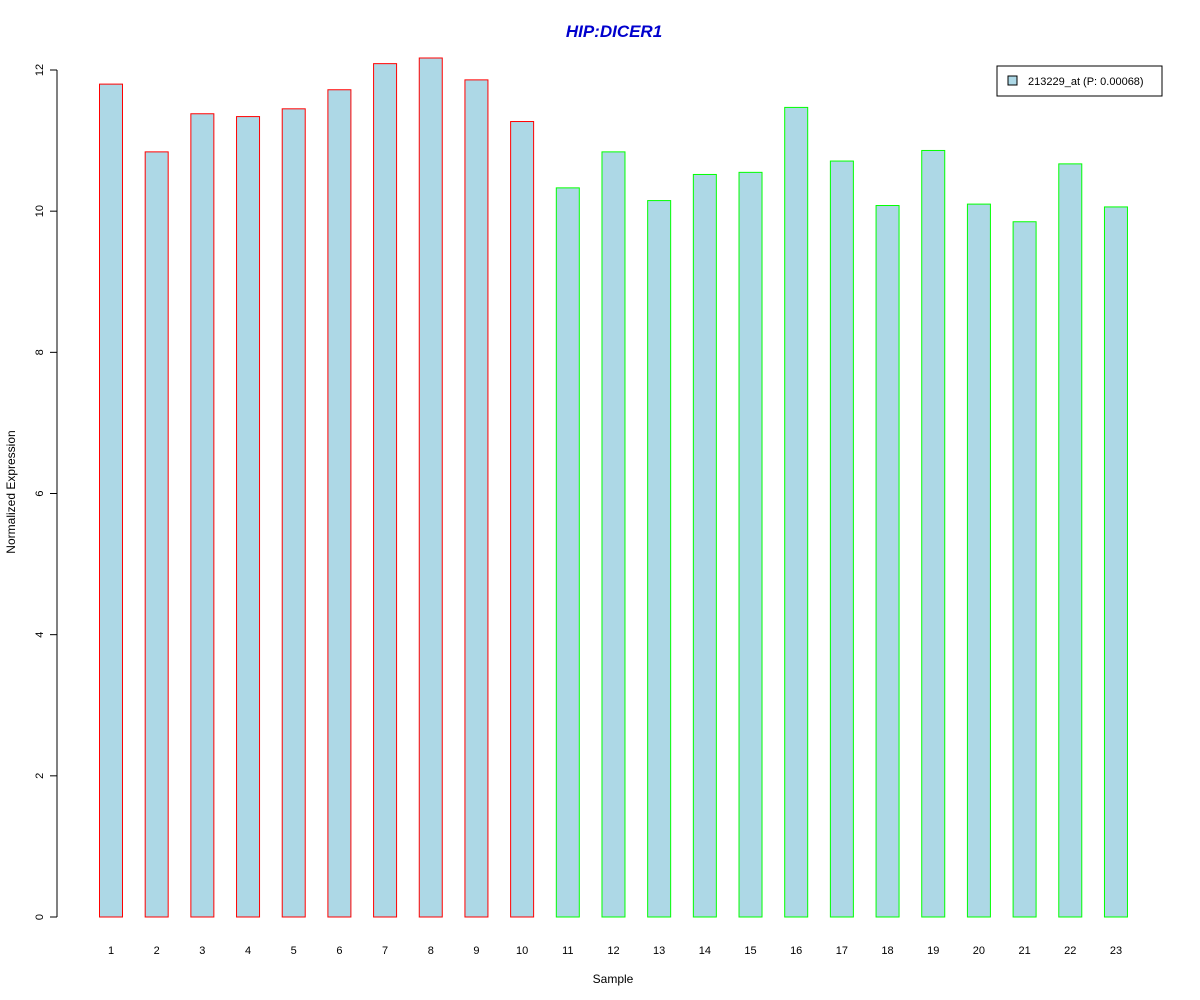  What do you see at coordinates (1012, 80) in the screenshot?
I see `legend-swatch` at bounding box center [1012, 80].